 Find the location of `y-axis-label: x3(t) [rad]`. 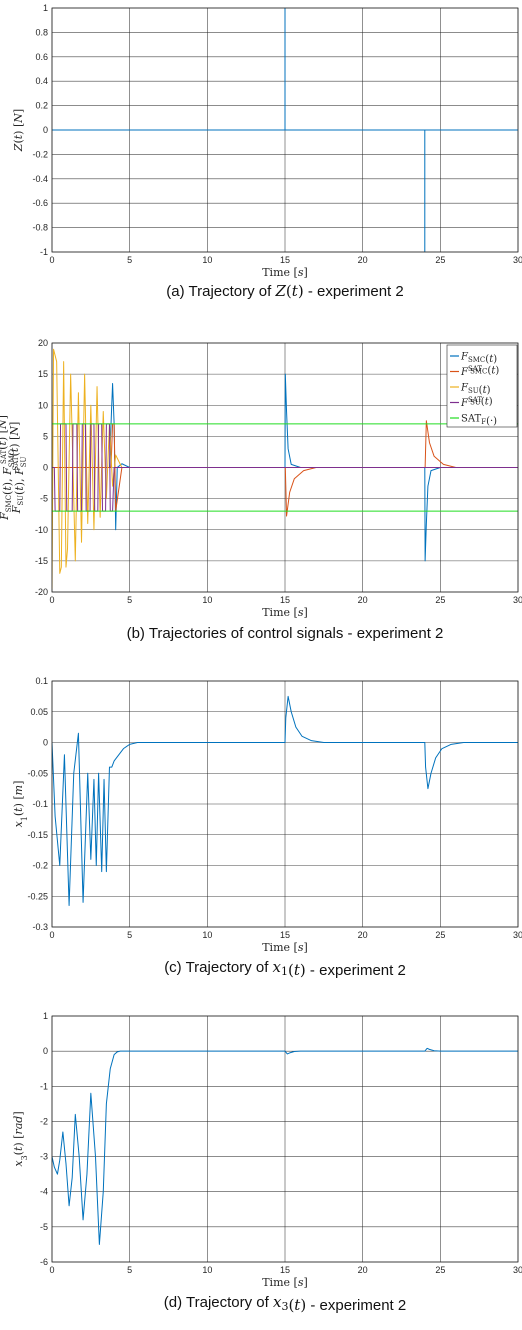

y-axis-label: x3(t) [rad] is located at coordinates (20, 1138).